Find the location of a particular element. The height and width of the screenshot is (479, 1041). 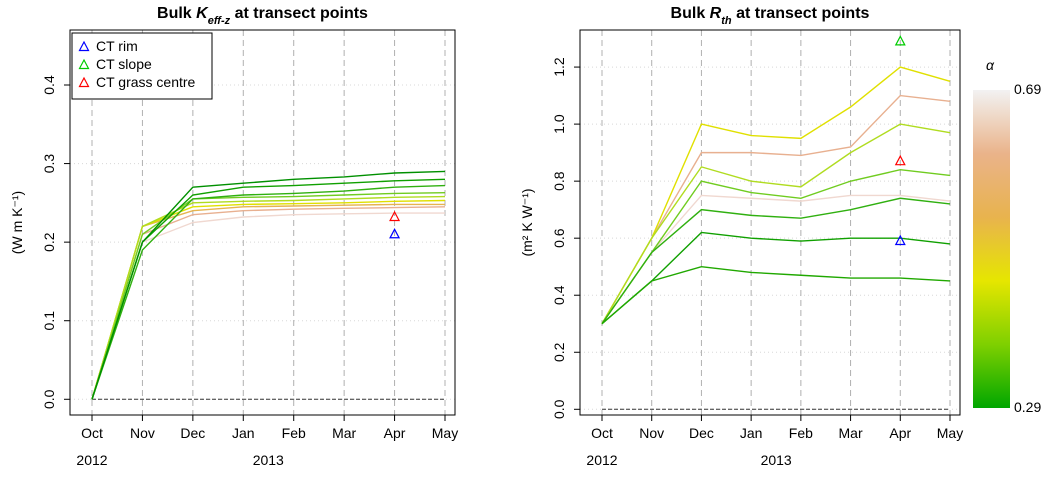

chart-title: Bulk Keff-z at transect points is located at coordinates (262, 16).